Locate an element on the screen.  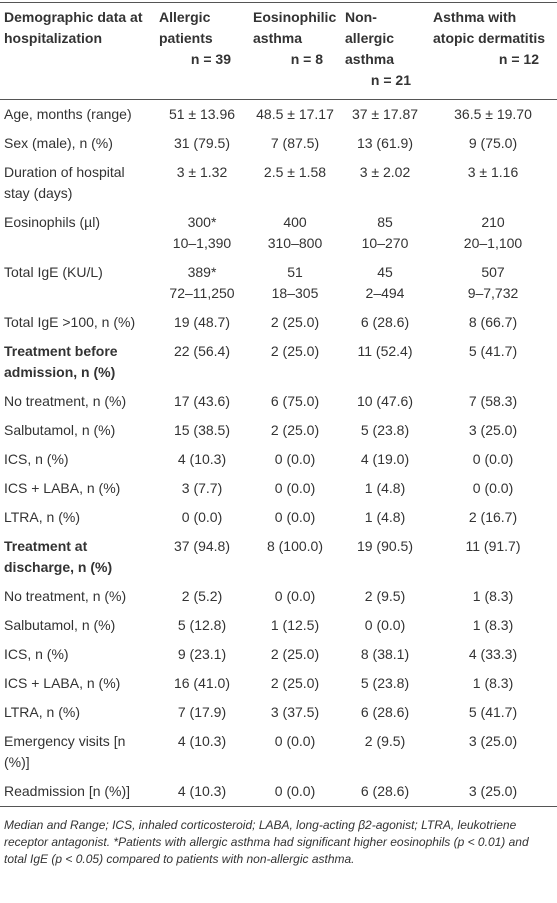
column-header: Allergic patients n = 39 is located at coordinates (202, 51).